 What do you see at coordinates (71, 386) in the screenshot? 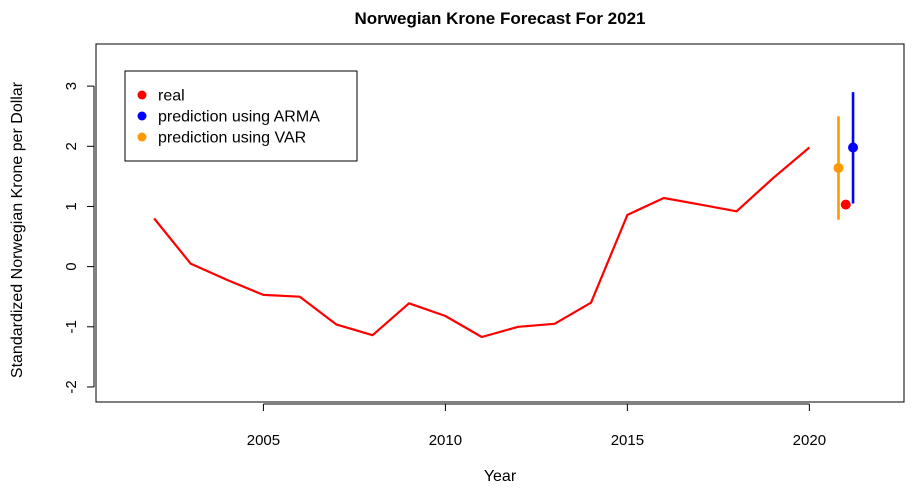
I see `y-tick-label: -2` at bounding box center [71, 386].